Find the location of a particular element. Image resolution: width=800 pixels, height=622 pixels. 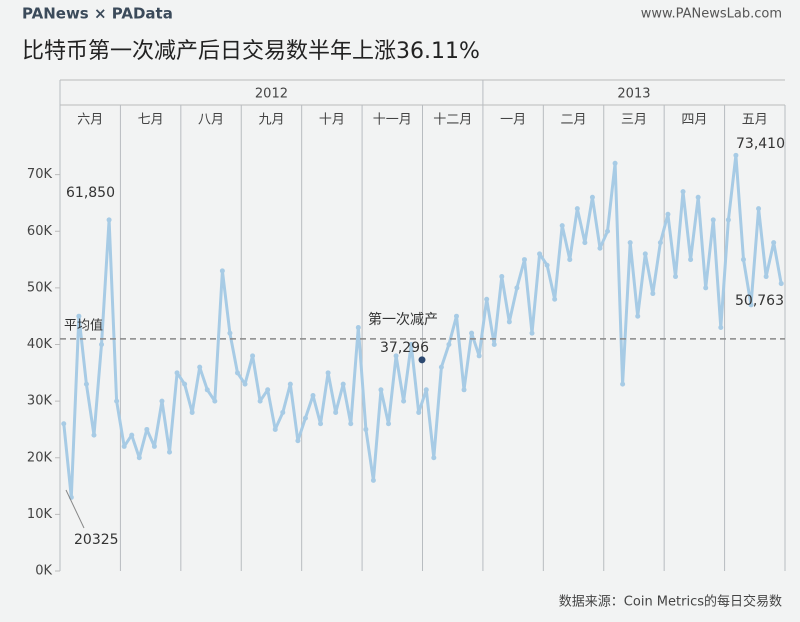

y-tick-label: 60K is located at coordinates (40, 231).